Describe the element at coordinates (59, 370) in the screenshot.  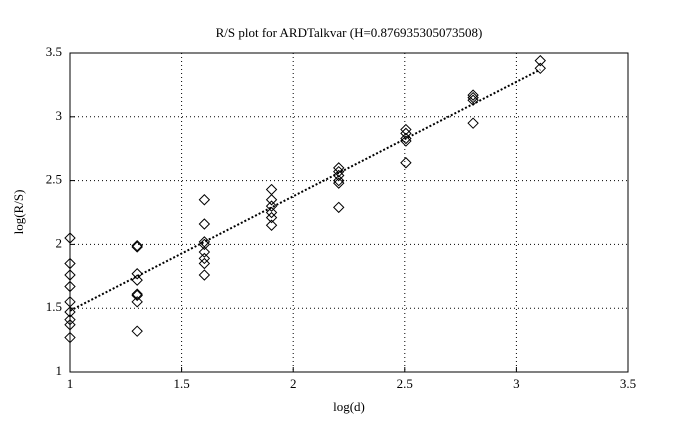
I see `y-tick-label: 1` at that location.